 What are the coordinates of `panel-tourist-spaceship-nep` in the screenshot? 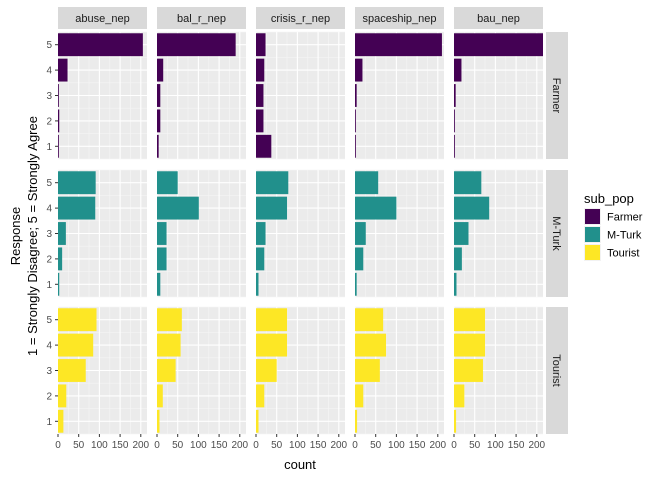 It's located at (399, 370).